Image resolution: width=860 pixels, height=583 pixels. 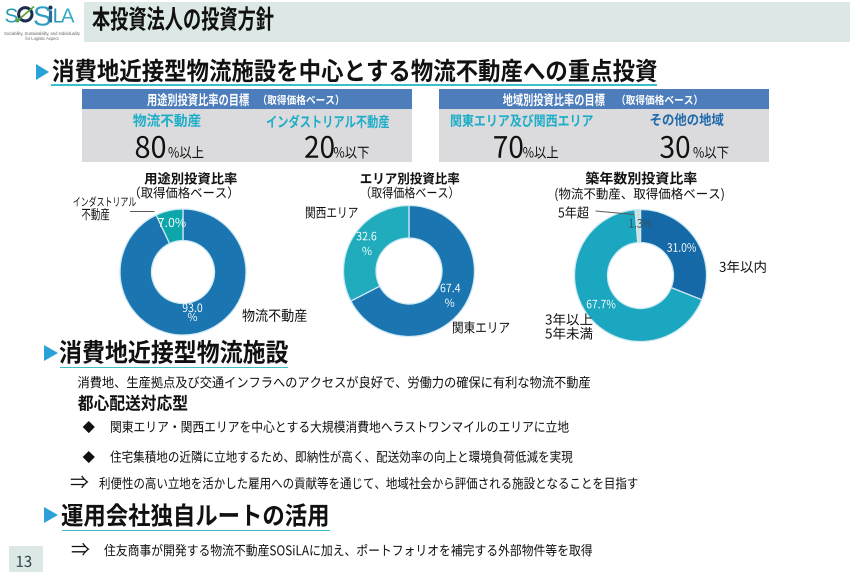 What do you see at coordinates (42, 38) in the screenshot?
I see `svg-text: for Logistic Aspect` at bounding box center [42, 38].